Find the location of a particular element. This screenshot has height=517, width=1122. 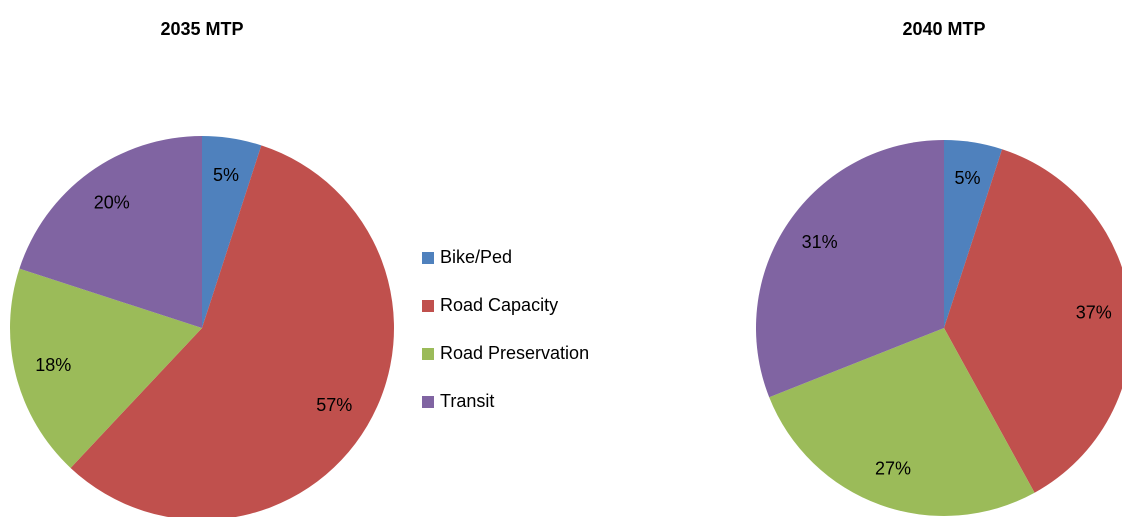

legend-label: Transit is located at coordinates (467, 401).